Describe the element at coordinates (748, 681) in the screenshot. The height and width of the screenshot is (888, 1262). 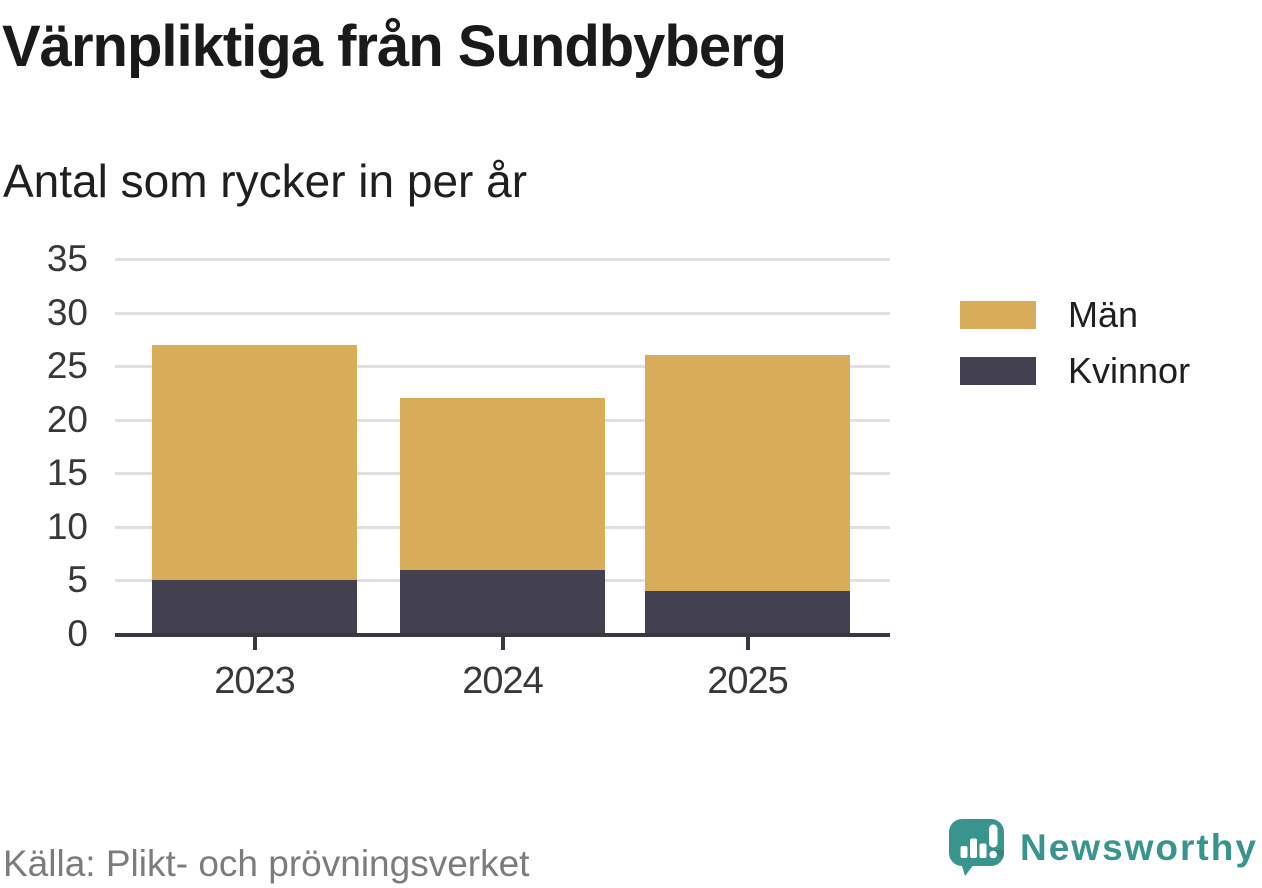
I see `x-tick-label-2025: 2025` at that location.